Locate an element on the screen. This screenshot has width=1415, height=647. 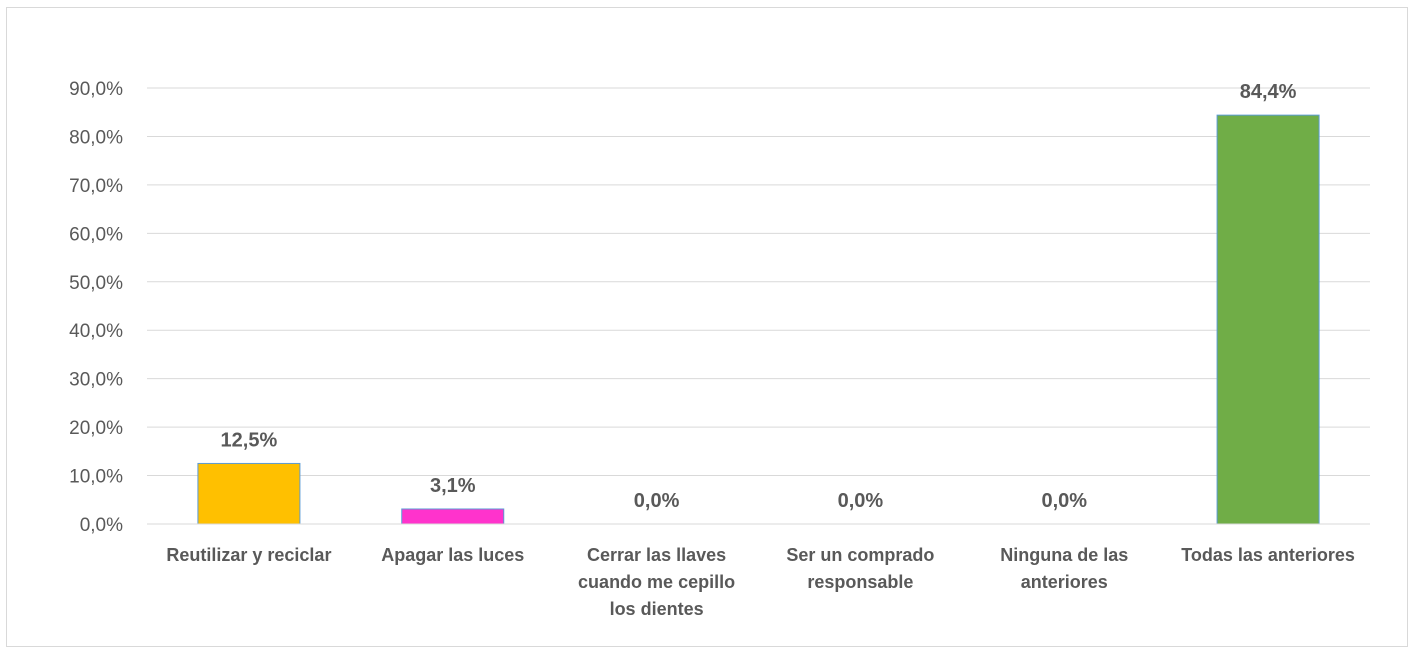
data-label: 3,1% is located at coordinates (453, 486).